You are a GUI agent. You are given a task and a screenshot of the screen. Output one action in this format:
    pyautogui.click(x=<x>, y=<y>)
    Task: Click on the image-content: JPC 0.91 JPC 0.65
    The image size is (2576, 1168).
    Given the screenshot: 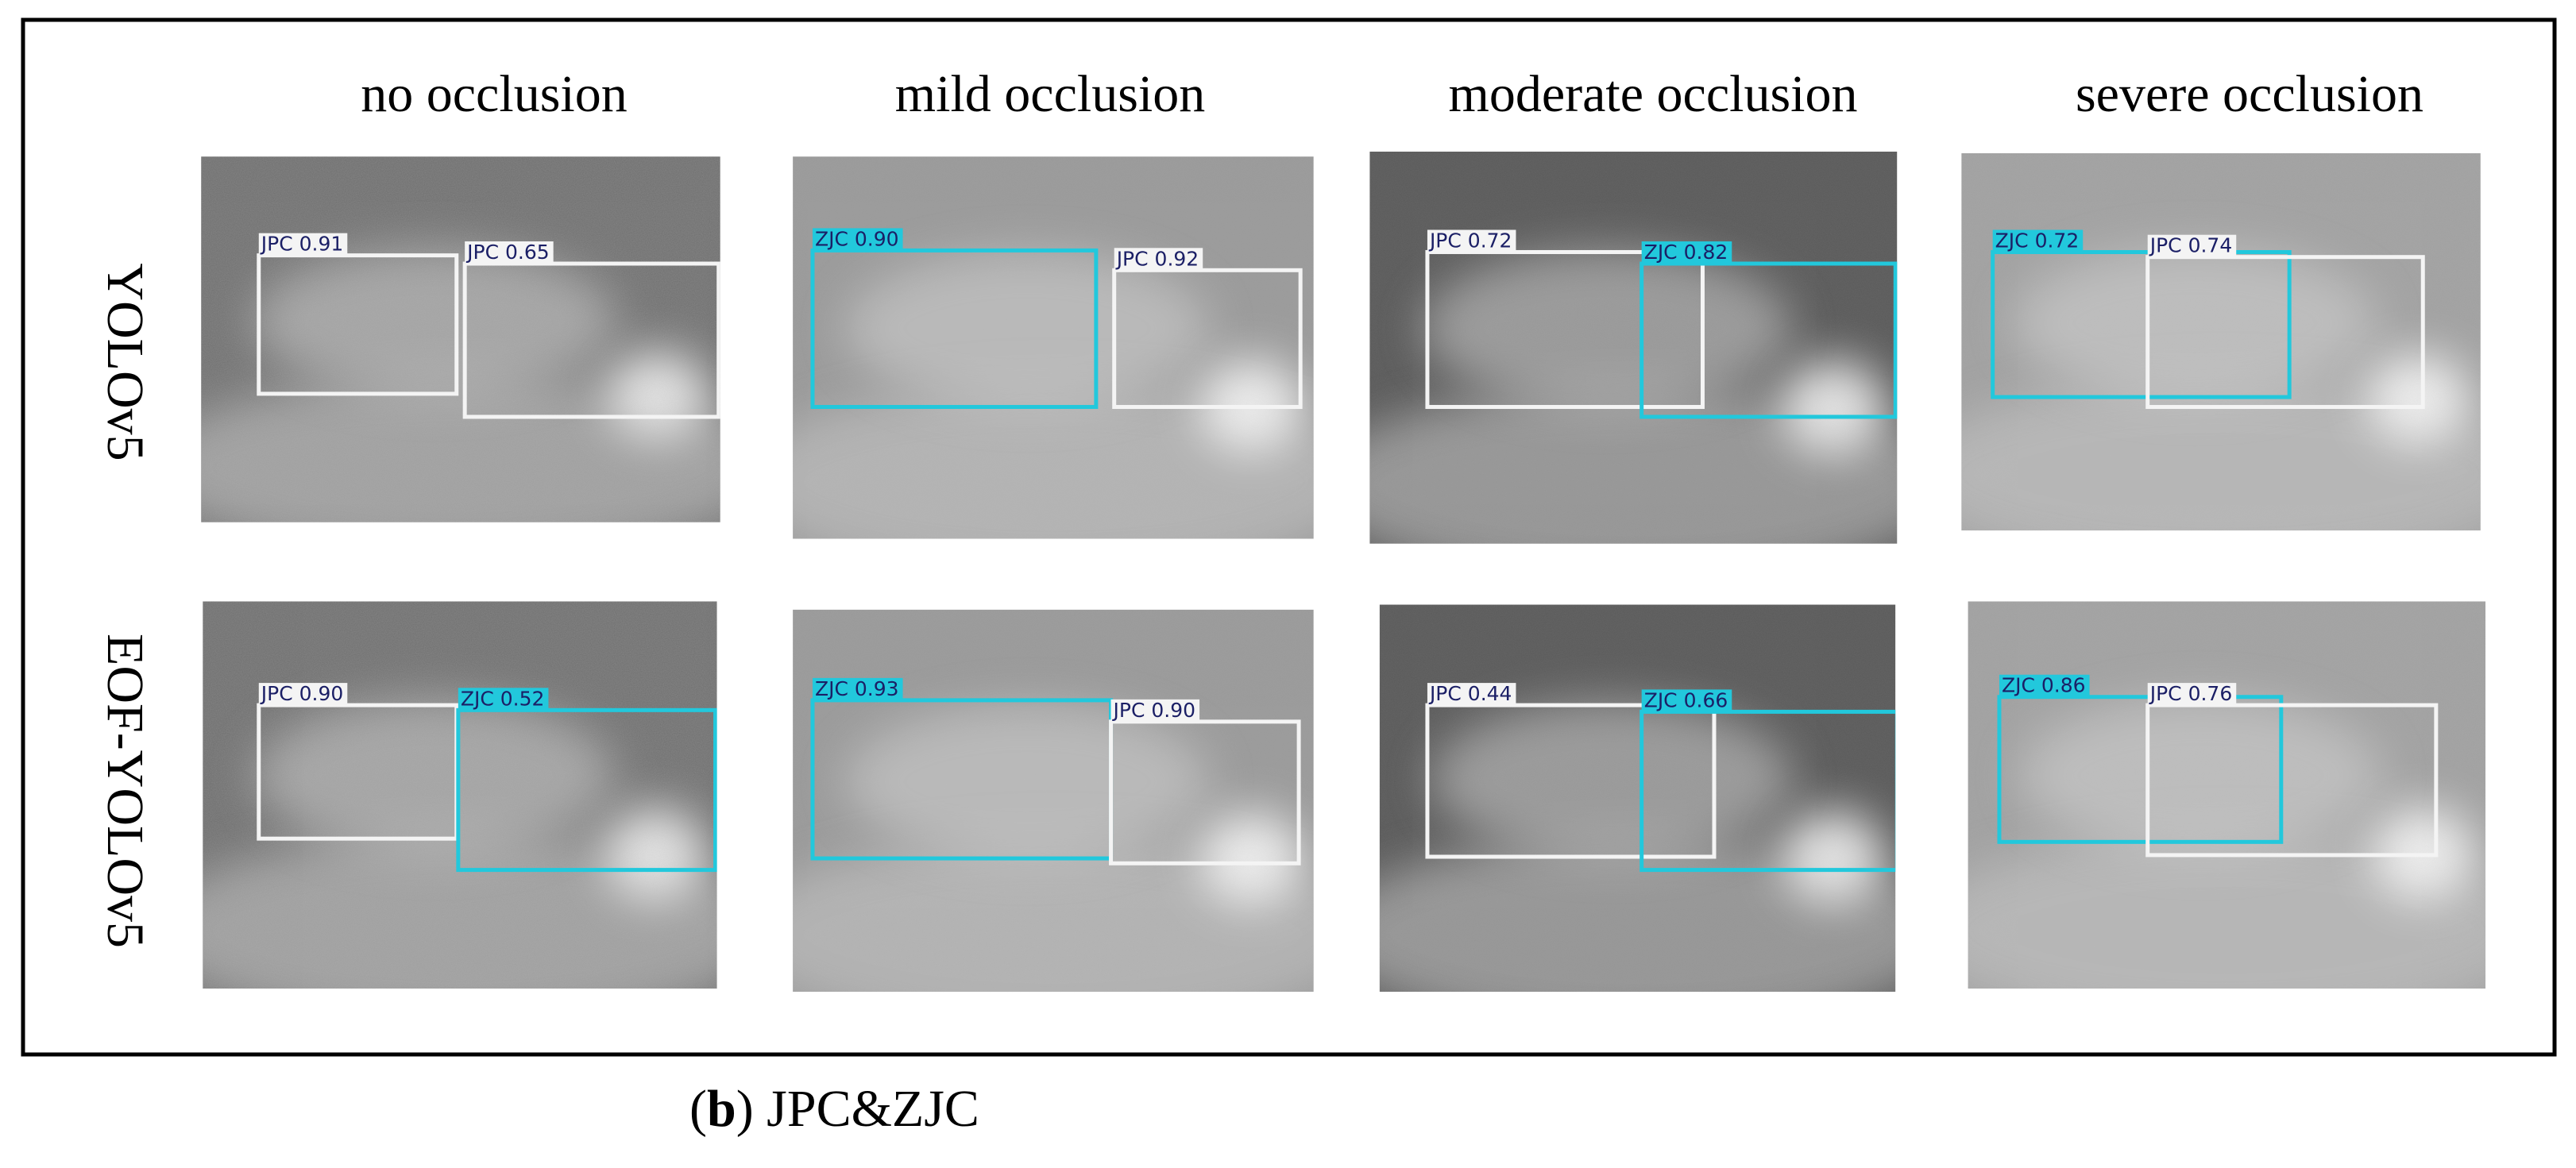 What is the action you would take?
    pyautogui.click(x=460, y=339)
    